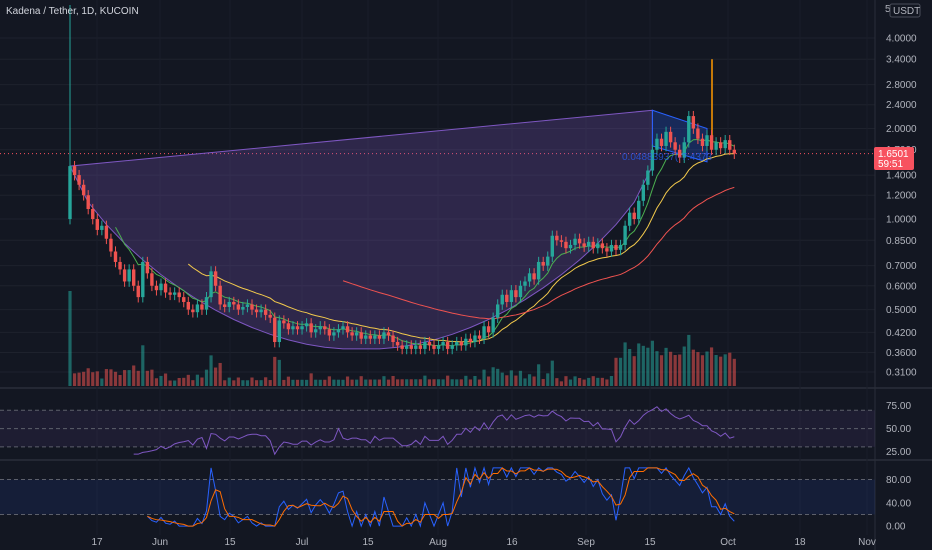  I want to click on chart-title: Kadena / Tether, 1D, KUCOIN, so click(72, 11).